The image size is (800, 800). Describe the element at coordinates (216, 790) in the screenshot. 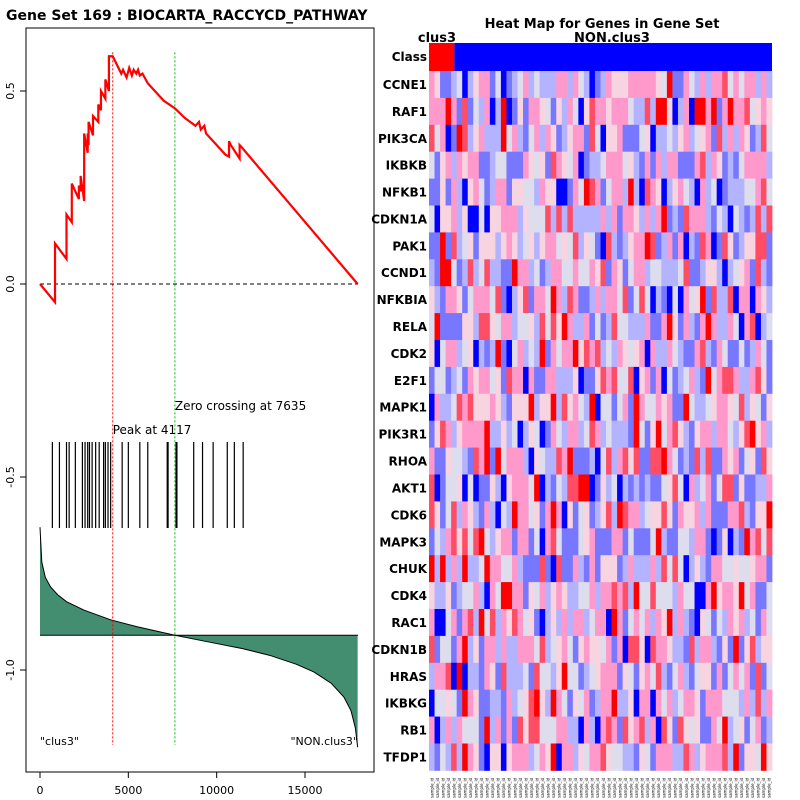

I see `x-tick-label: 10000` at that location.